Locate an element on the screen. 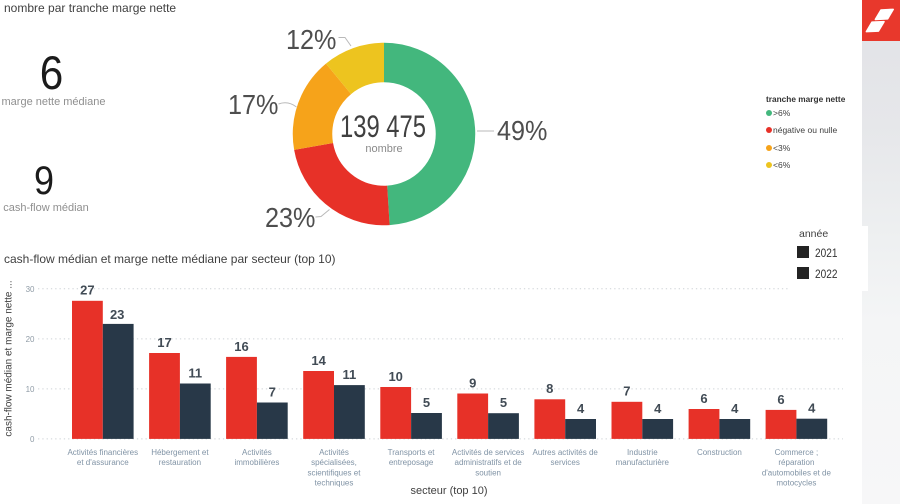 This screenshot has height=504, width=900. svg-text: 8 is located at coordinates (549, 388).